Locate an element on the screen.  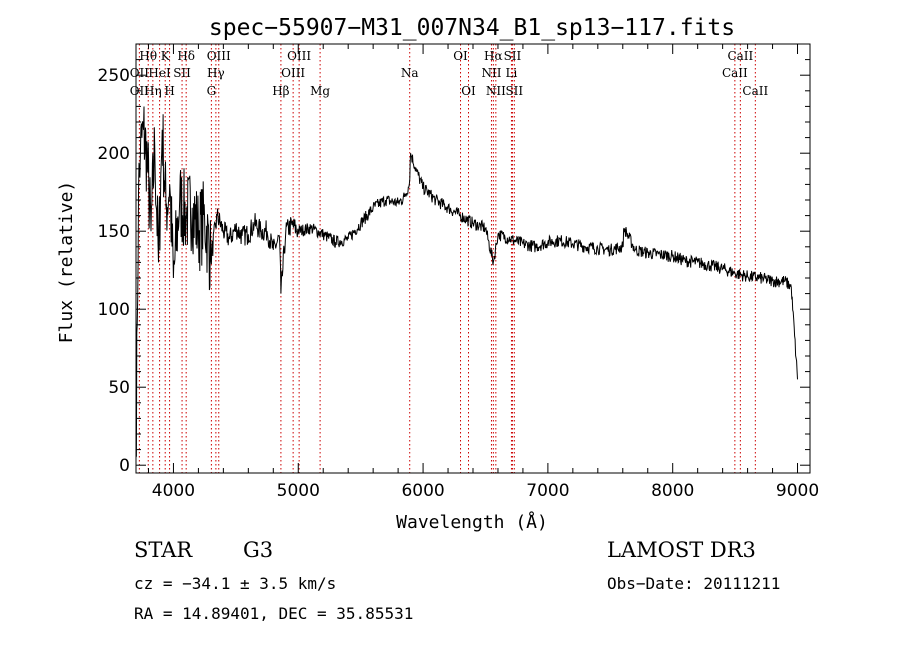
line-label-8: SII is located at coordinates (182, 73).